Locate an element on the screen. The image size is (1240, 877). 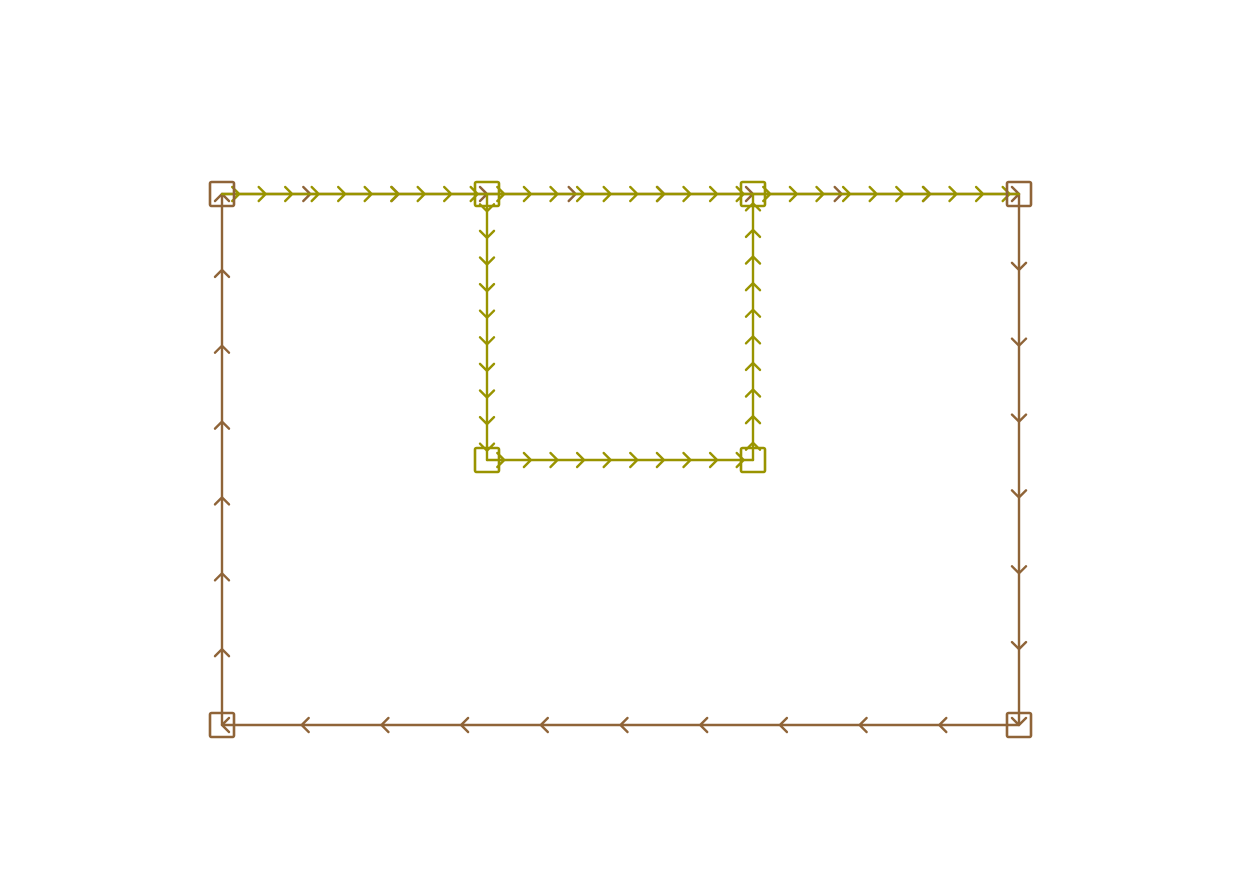
edge-inner-right is located at coordinates (753, 327).